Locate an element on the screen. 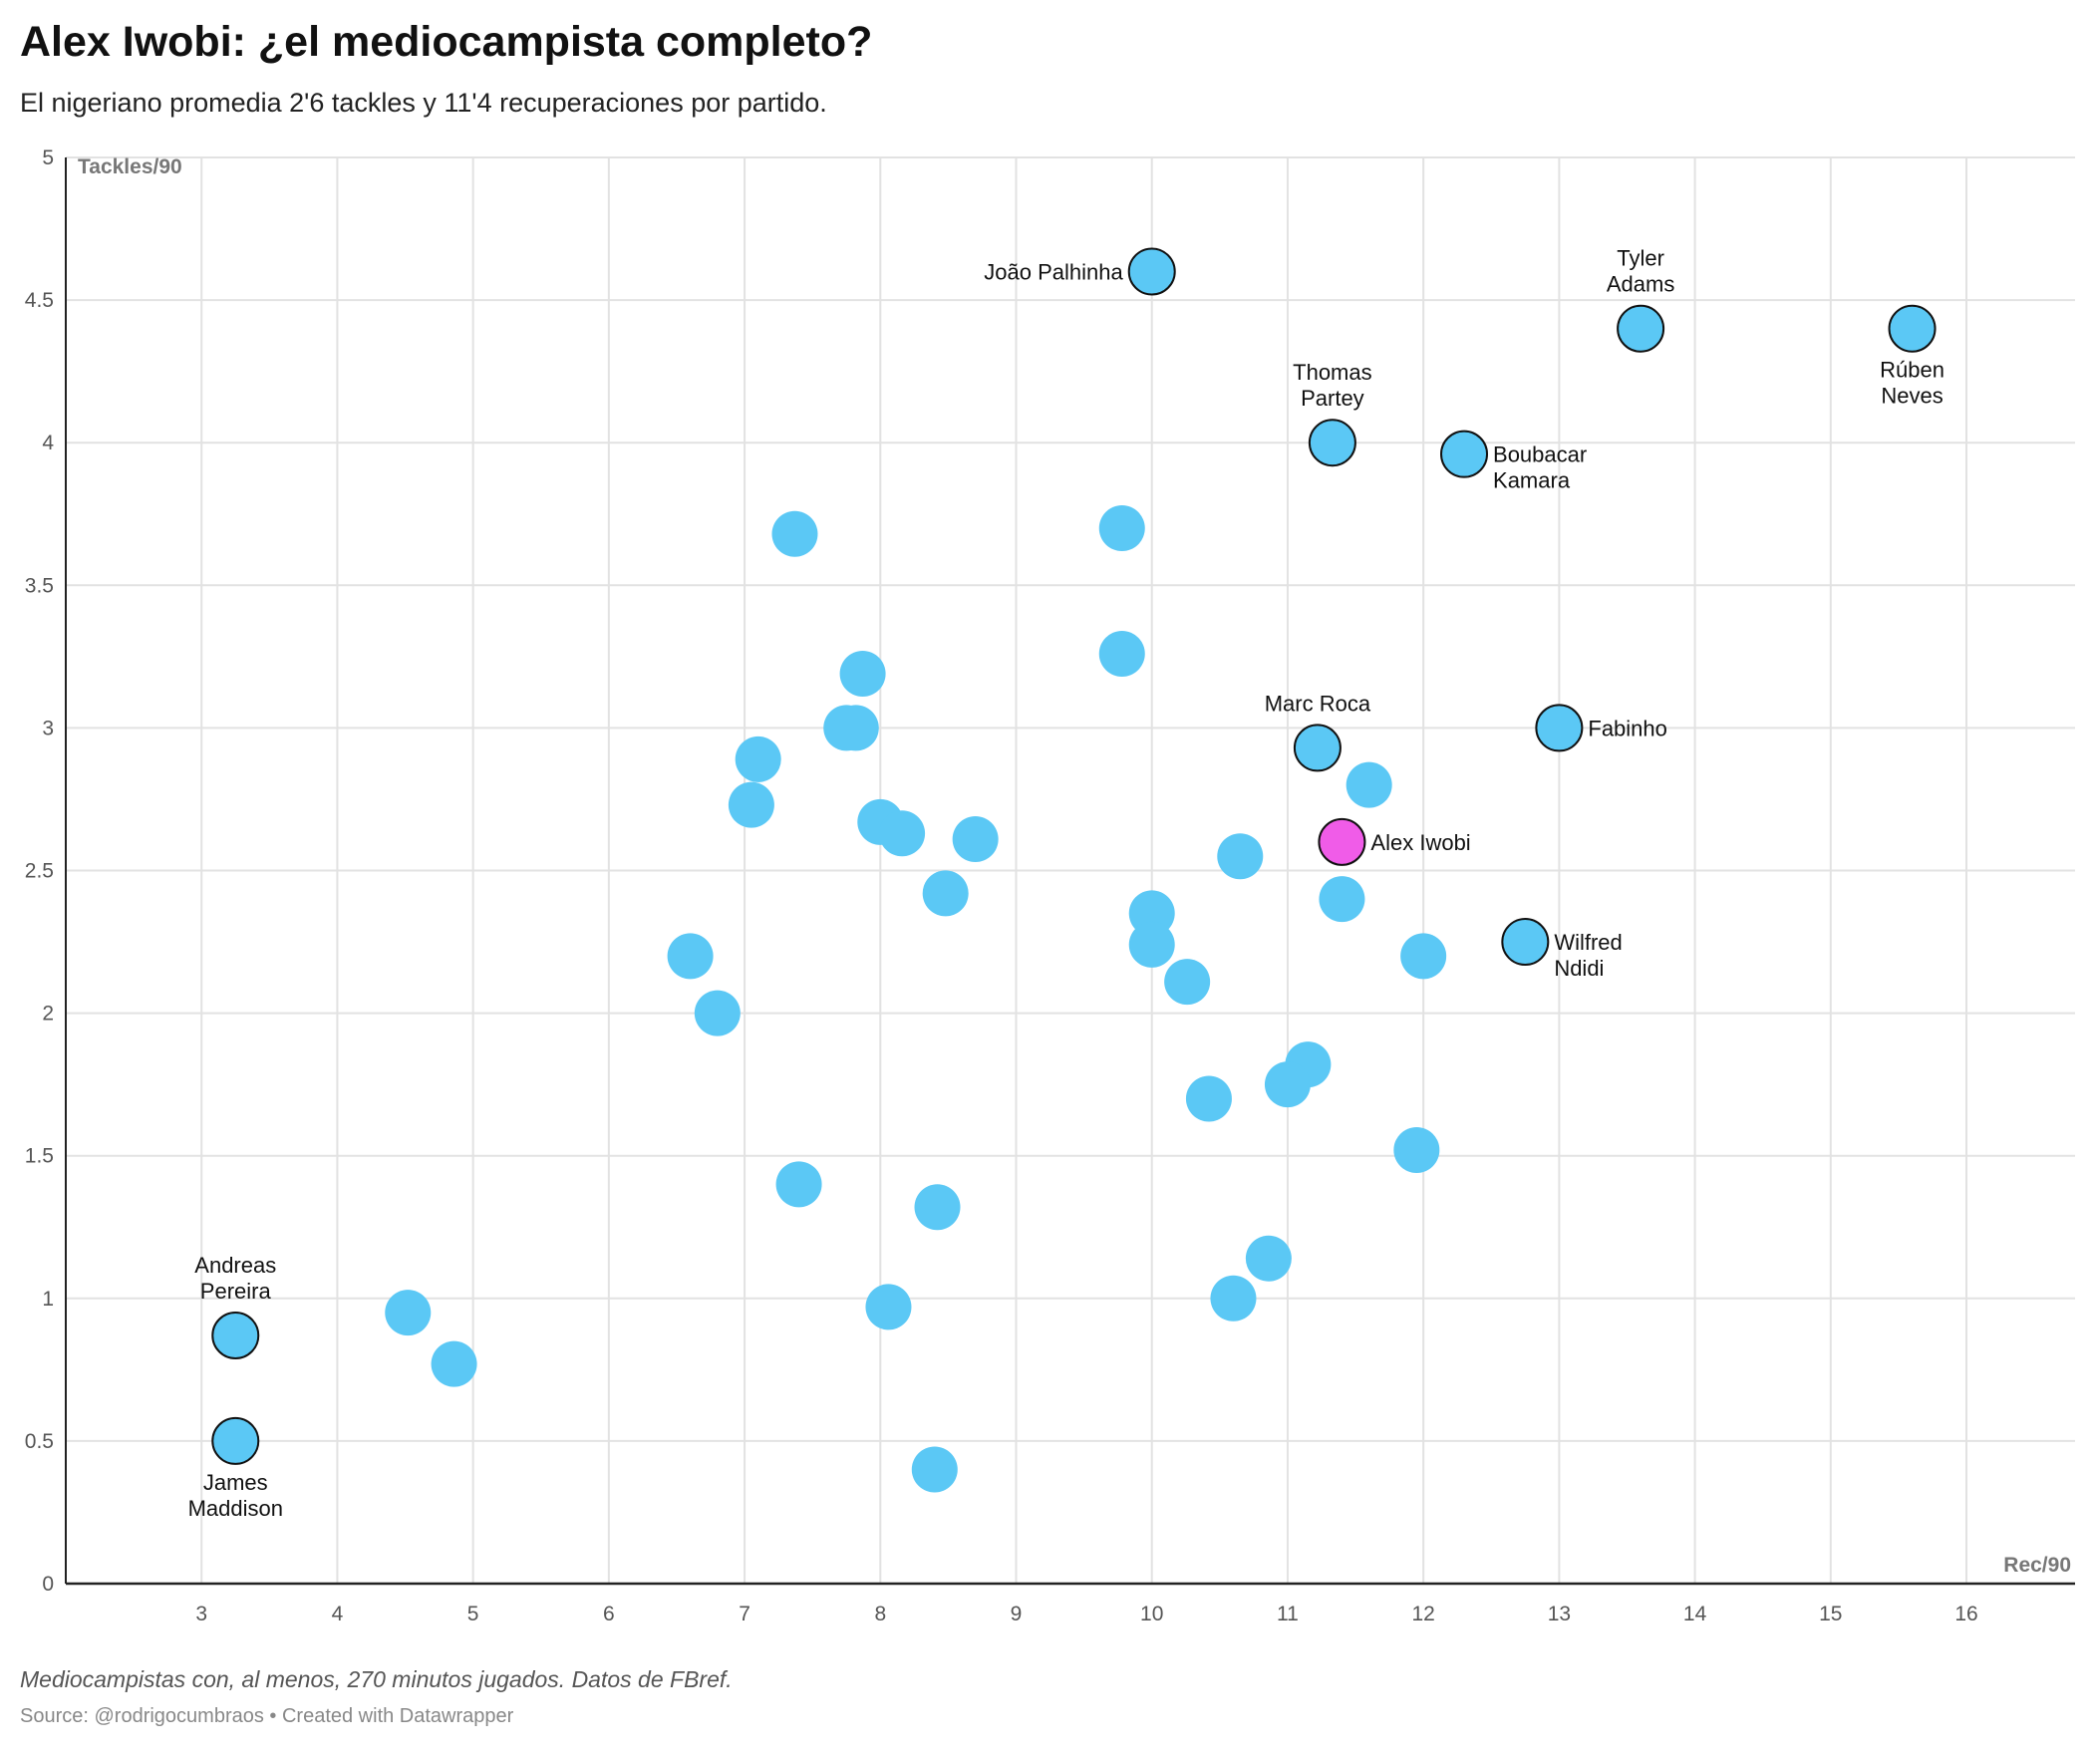 The image size is (2093, 1764). y-tick-label: 1.5 is located at coordinates (39, 1156).